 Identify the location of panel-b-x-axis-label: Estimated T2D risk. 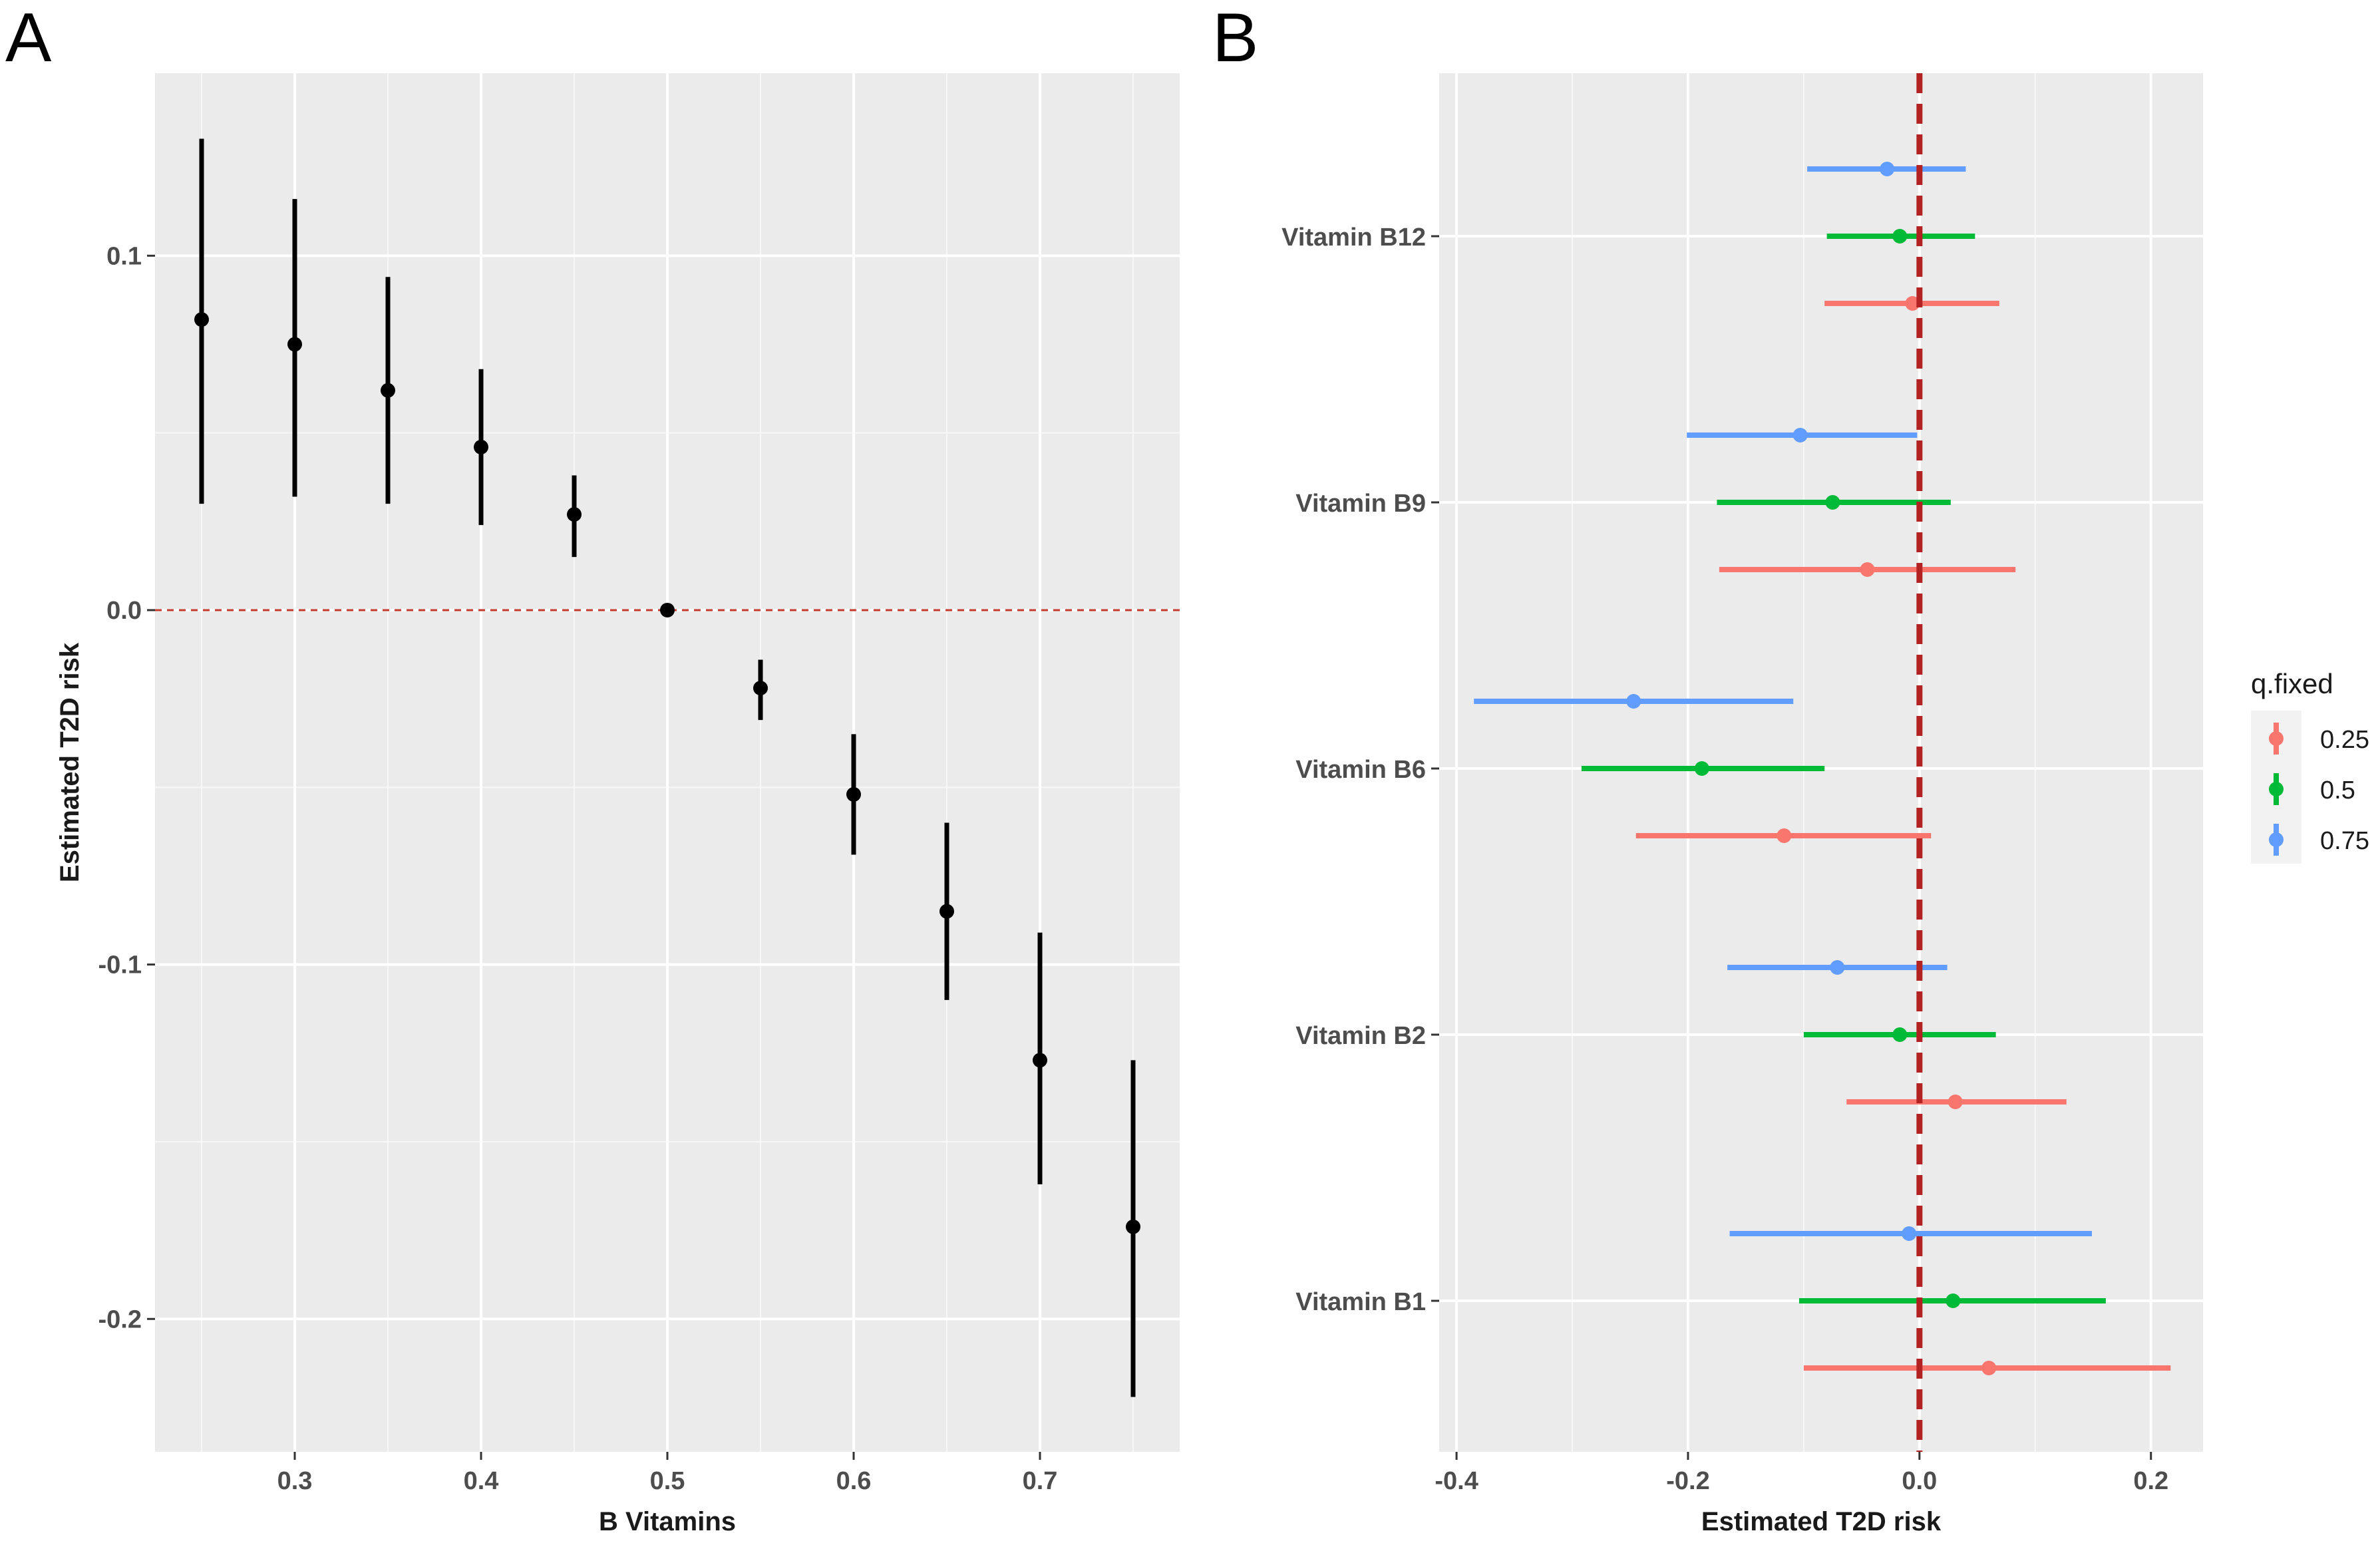
(1821, 1521).